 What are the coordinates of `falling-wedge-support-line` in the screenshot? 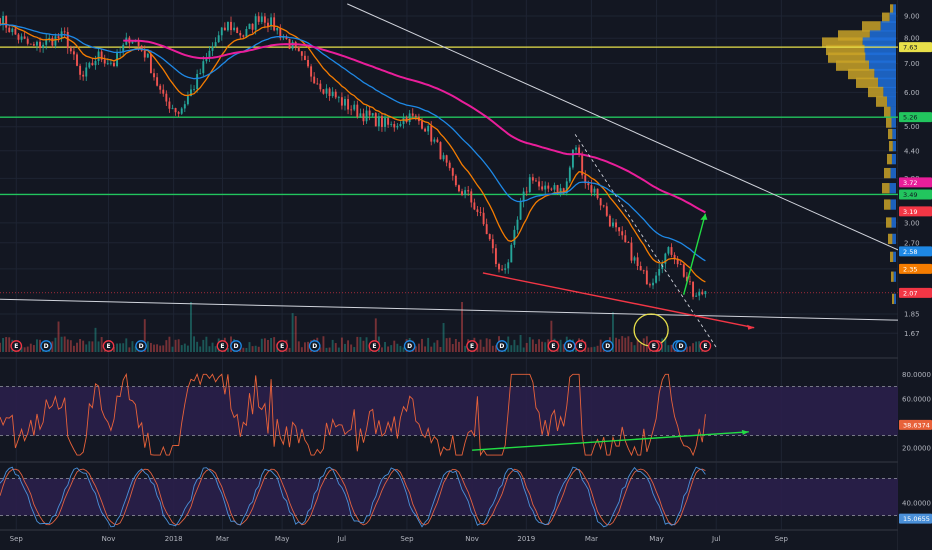 It's located at (618, 300).